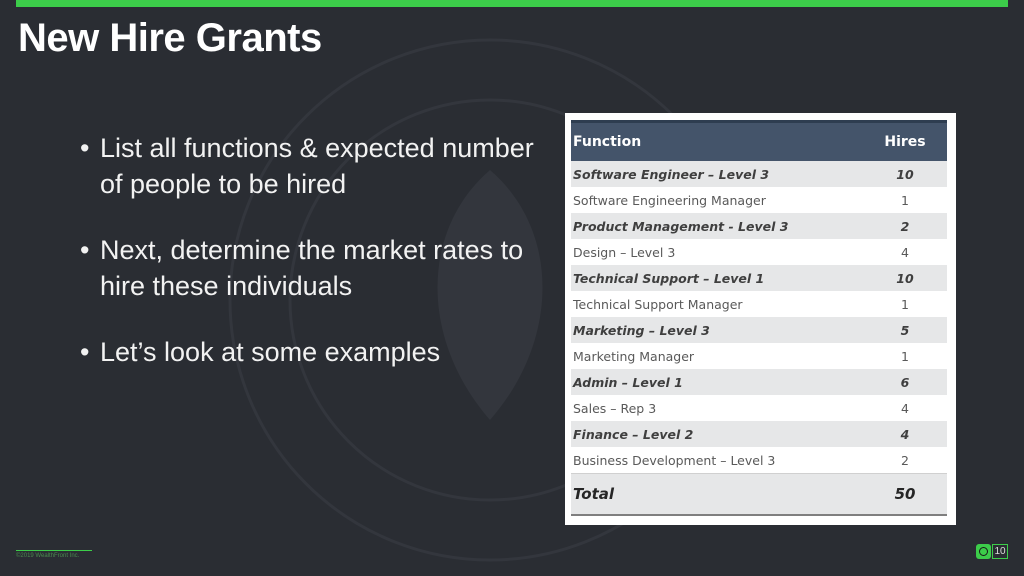 Image resolution: width=1024 pixels, height=576 pixels. What do you see at coordinates (669, 200) in the screenshot?
I see `cell-function: Software Engineering Manager` at bounding box center [669, 200].